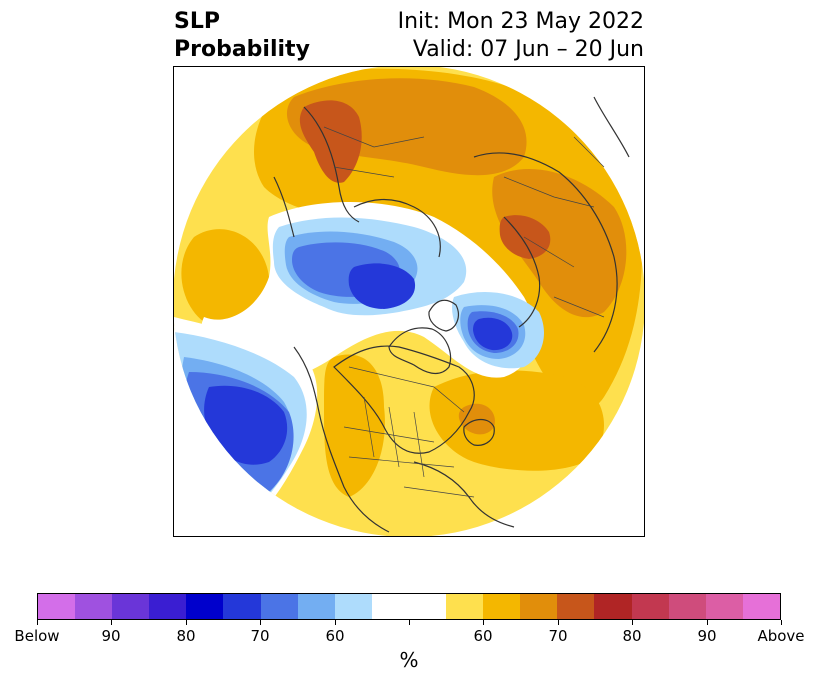 This screenshot has width=819, height=686. Describe the element at coordinates (516, 420) in the screenshot. I see `field-above-60-south` at that location.